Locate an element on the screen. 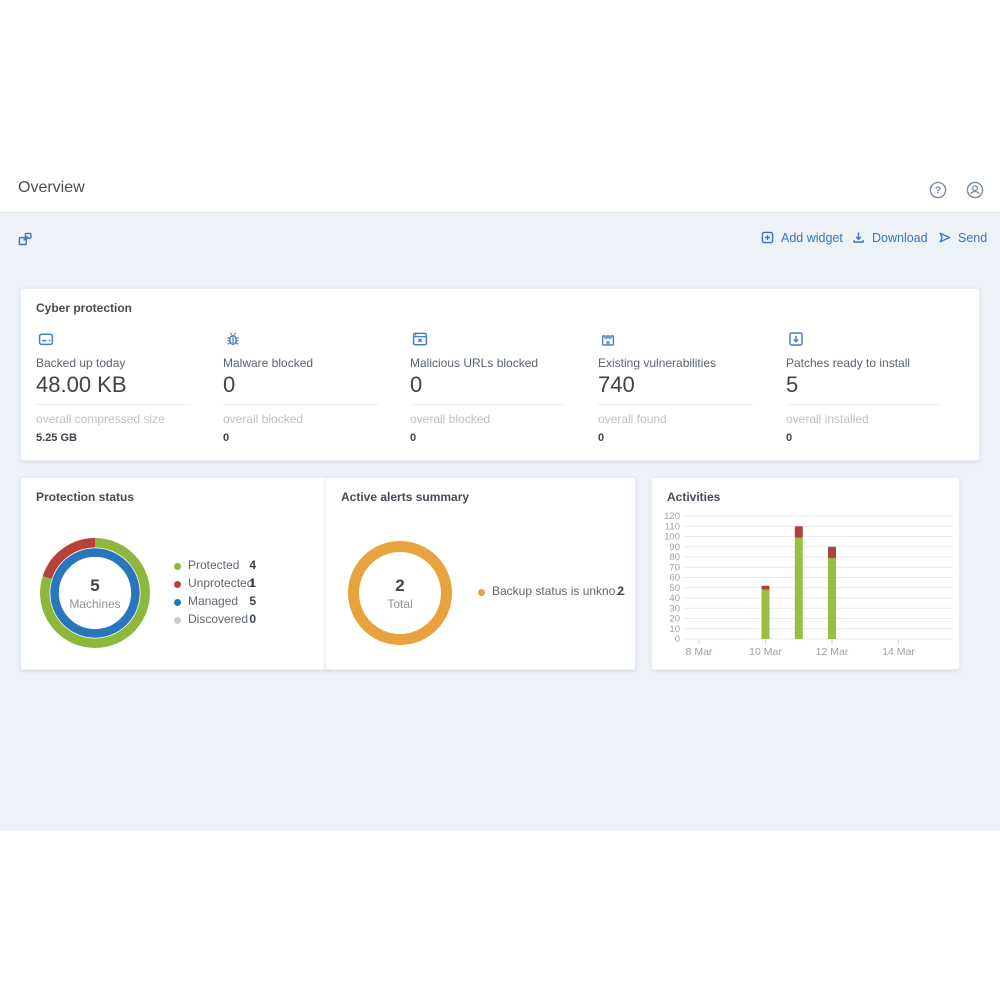  stat-malicious-urls-blocked: Malicious URLs blocked 0 overall blocked 0 is located at coordinates (497, 374).